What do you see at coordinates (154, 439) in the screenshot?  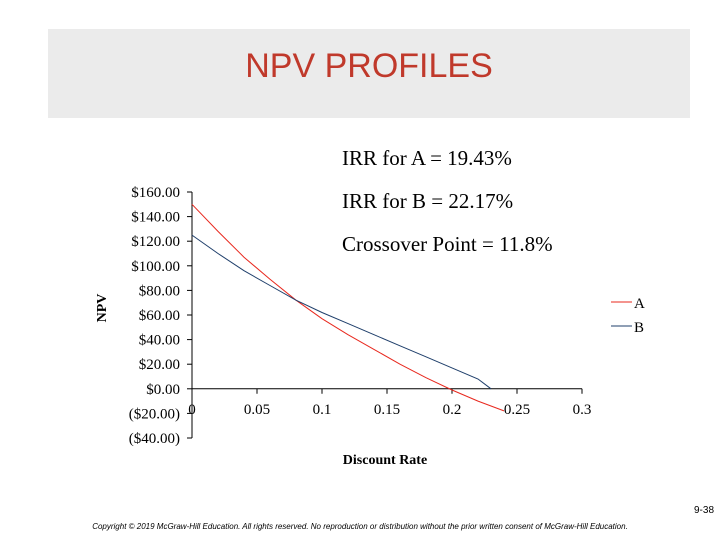 I see `y-tick-label: ($40.00)` at bounding box center [154, 439].